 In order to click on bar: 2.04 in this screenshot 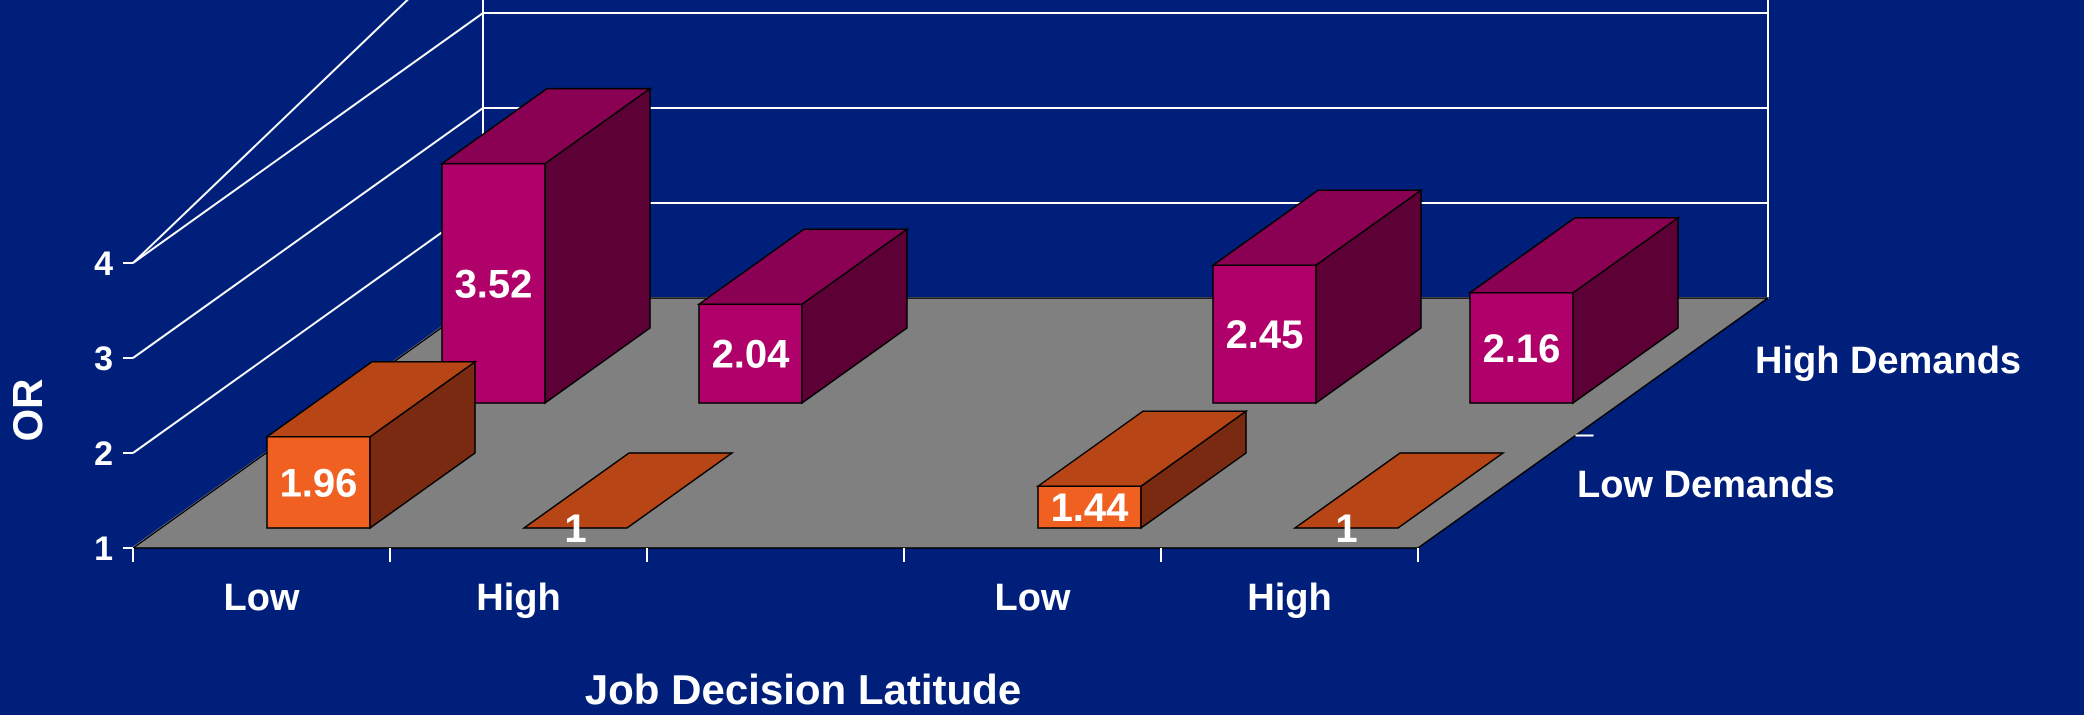, I will do `click(803, 316)`.